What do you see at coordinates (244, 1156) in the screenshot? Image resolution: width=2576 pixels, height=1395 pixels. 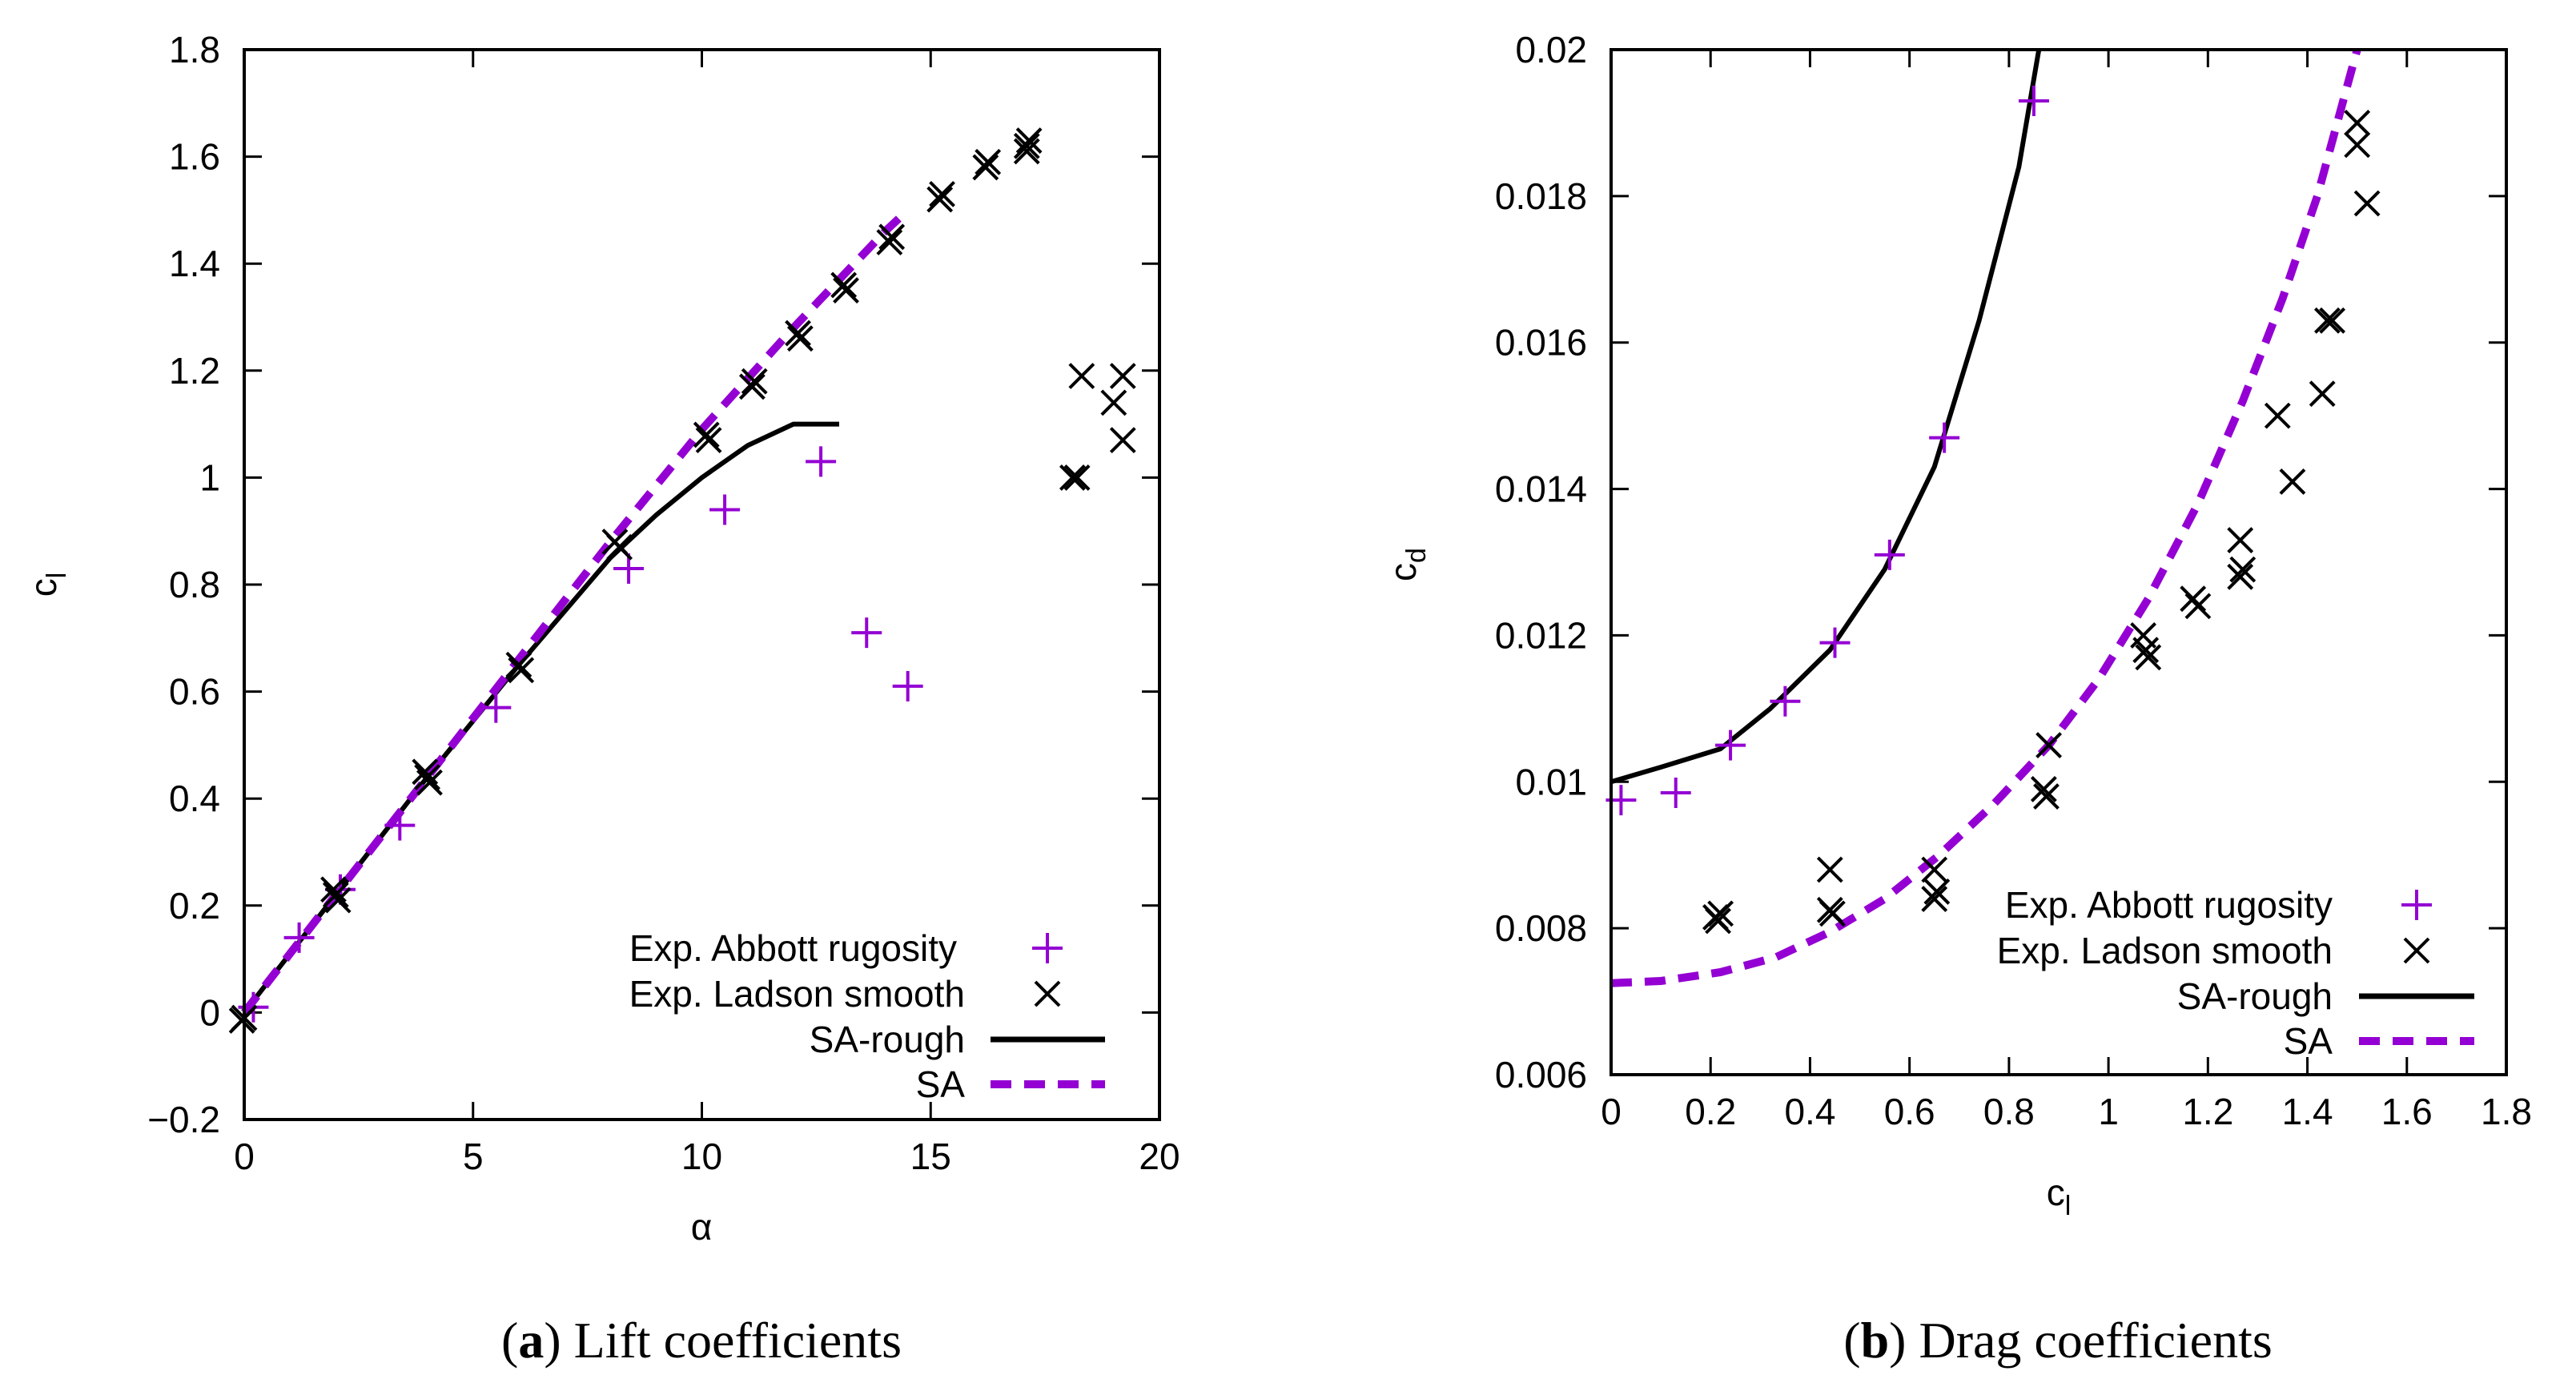 I see `lift-x-tick-label: 0` at bounding box center [244, 1156].